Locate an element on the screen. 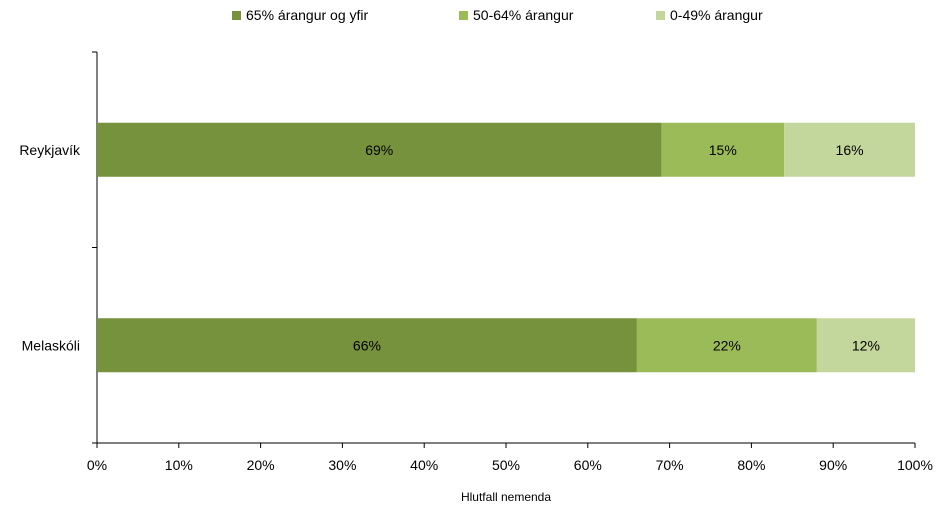 Image resolution: width=939 pixels, height=507 pixels. legend-item-50-64: 50-64% árangur is located at coordinates (516, 15).